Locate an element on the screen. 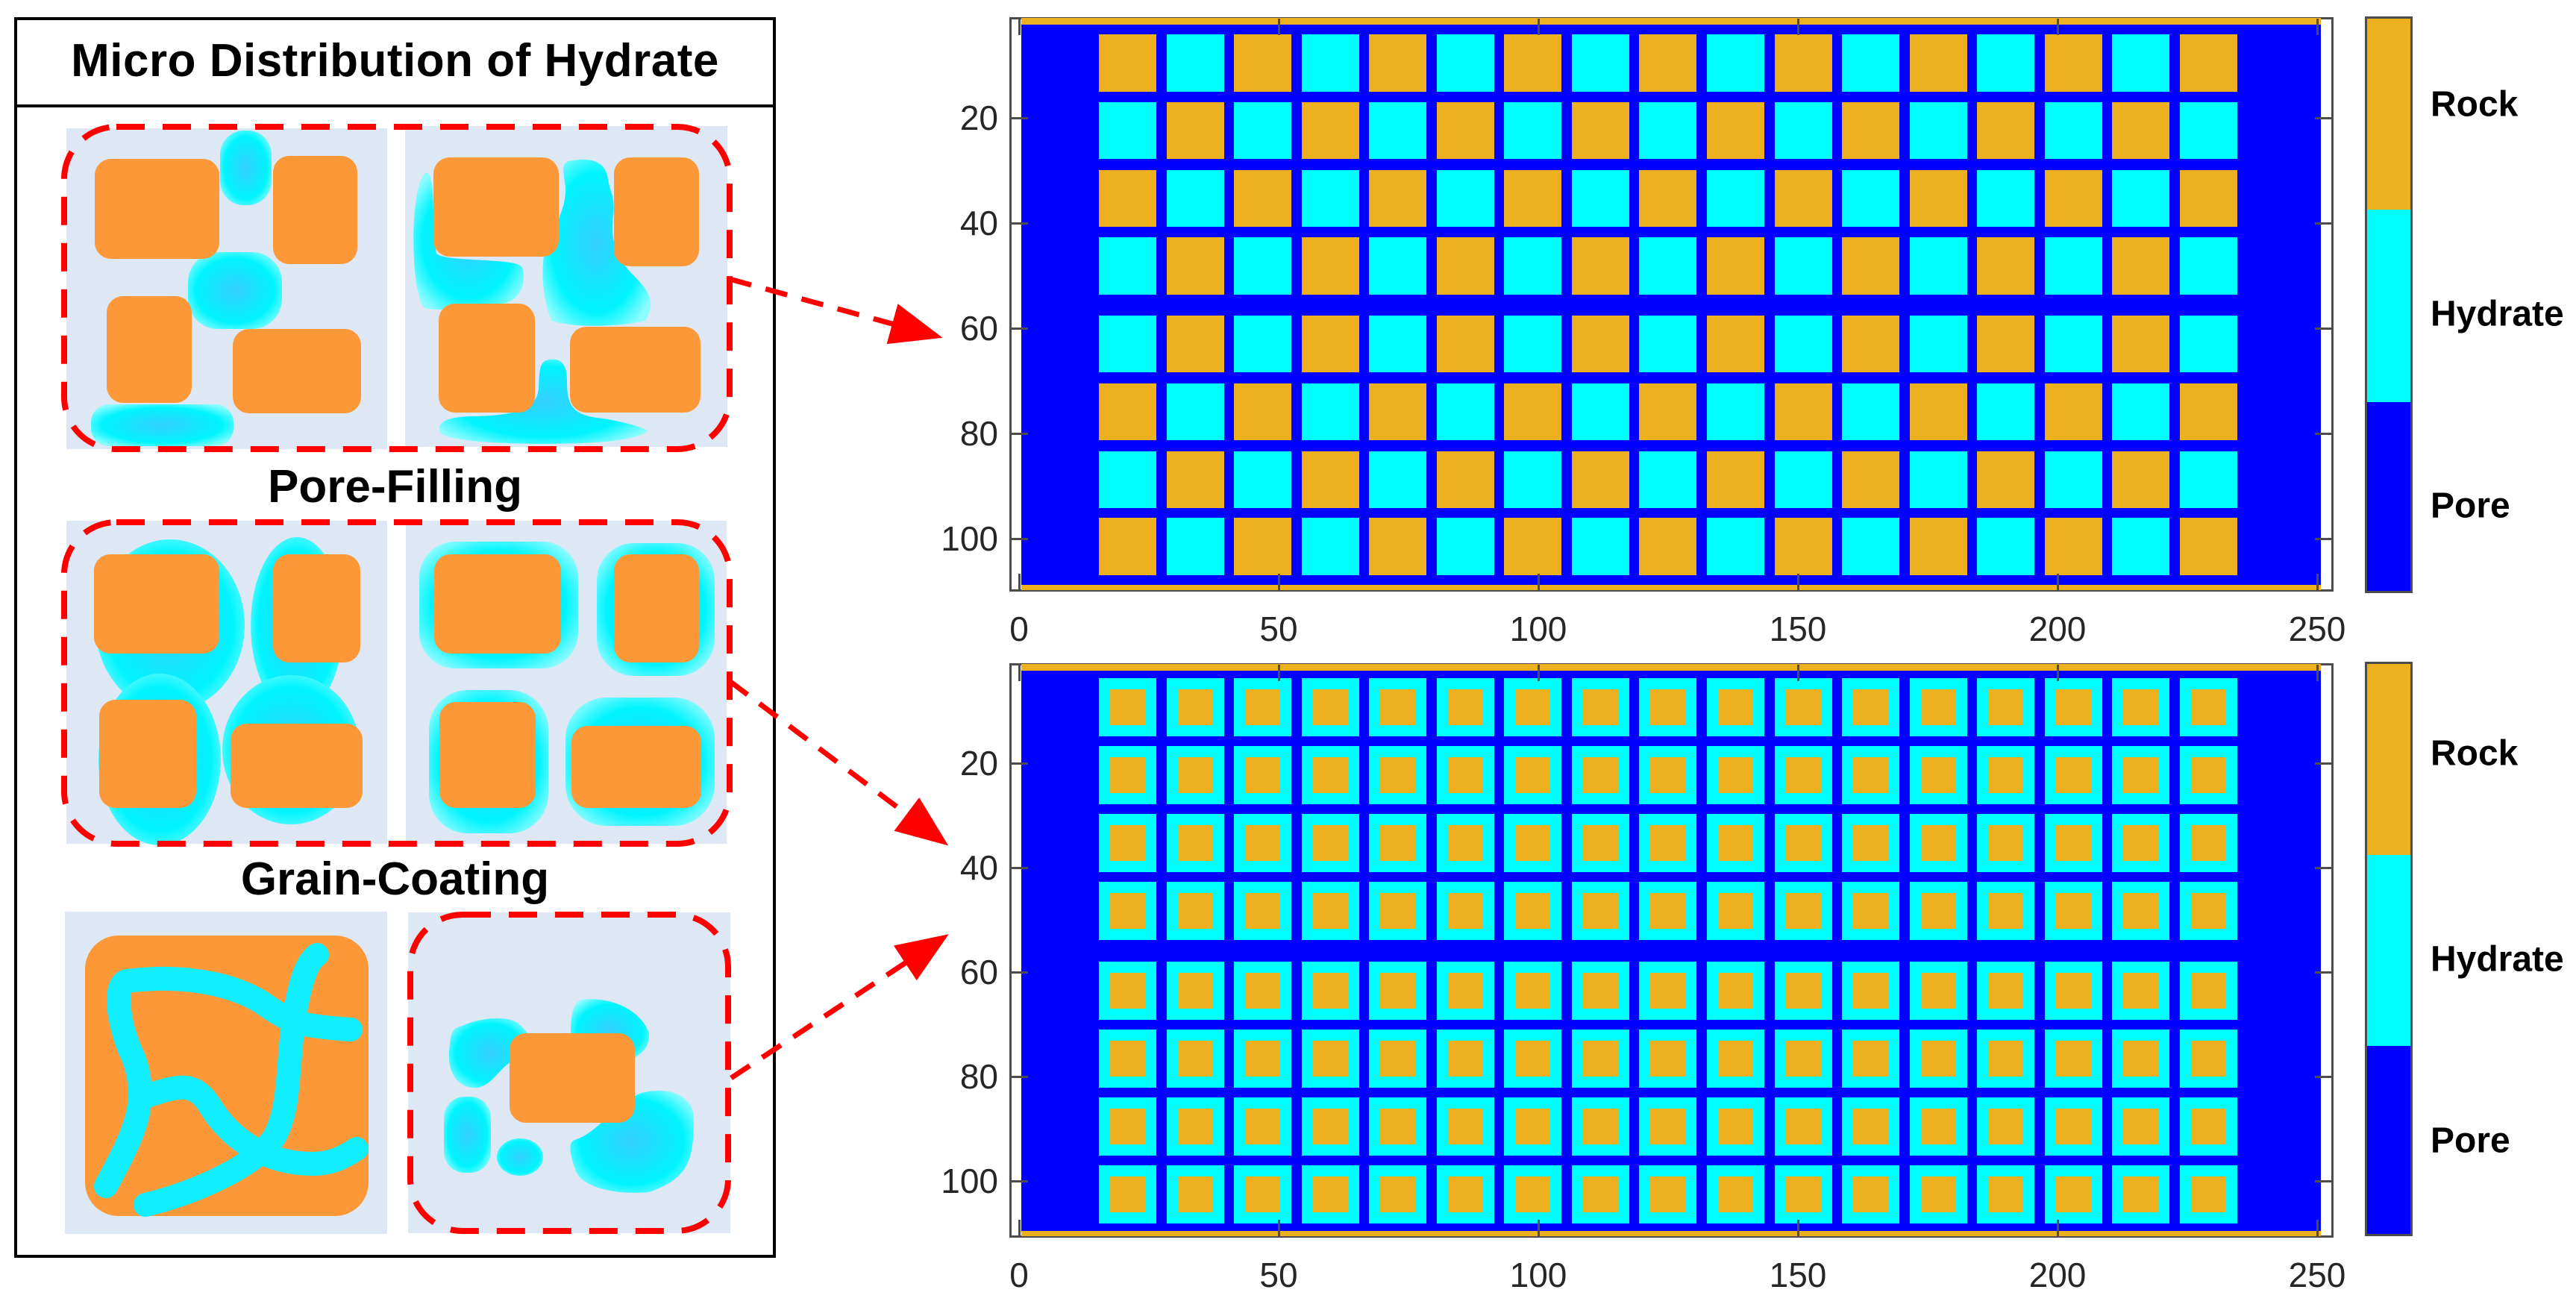 The height and width of the screenshot is (1316, 2576). patchy-panel-f is located at coordinates (569, 1073).